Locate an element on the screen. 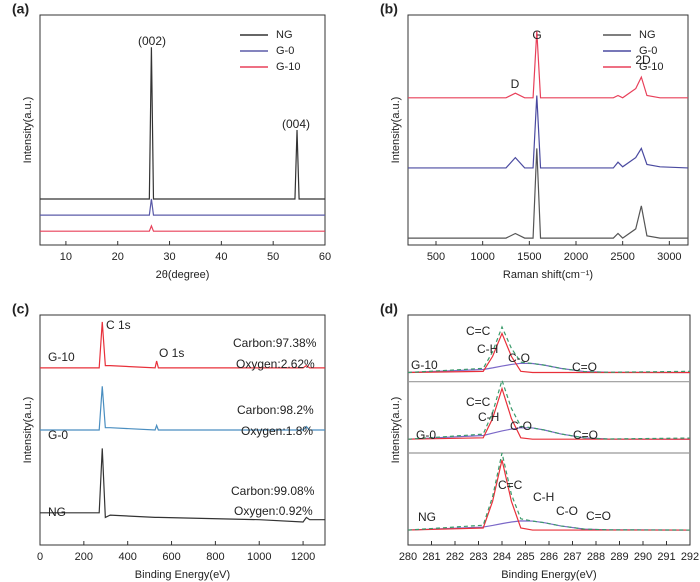 This screenshot has width=700, height=582. x-tick-label: 292 is located at coordinates (690, 557).